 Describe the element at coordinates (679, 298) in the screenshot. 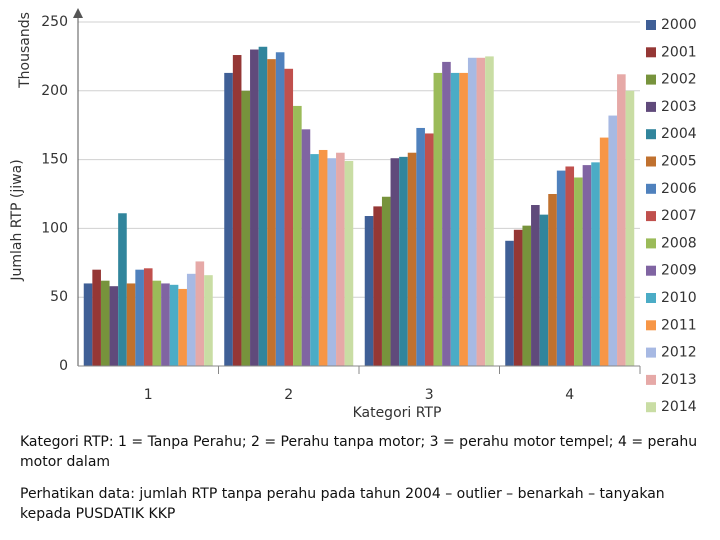

I see `legend-label: 2010` at that location.